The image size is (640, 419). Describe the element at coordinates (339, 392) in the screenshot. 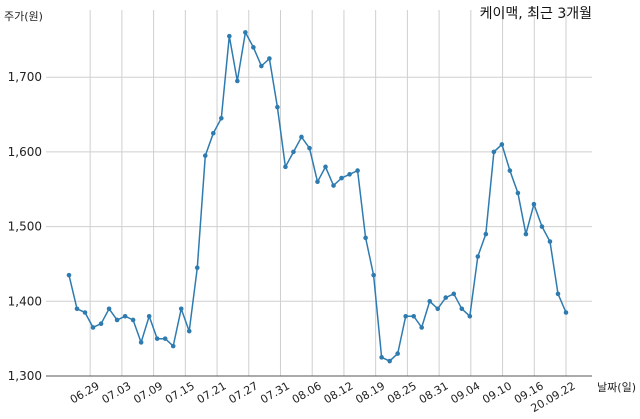

I see `x-tick-label: 08.12` at that location.